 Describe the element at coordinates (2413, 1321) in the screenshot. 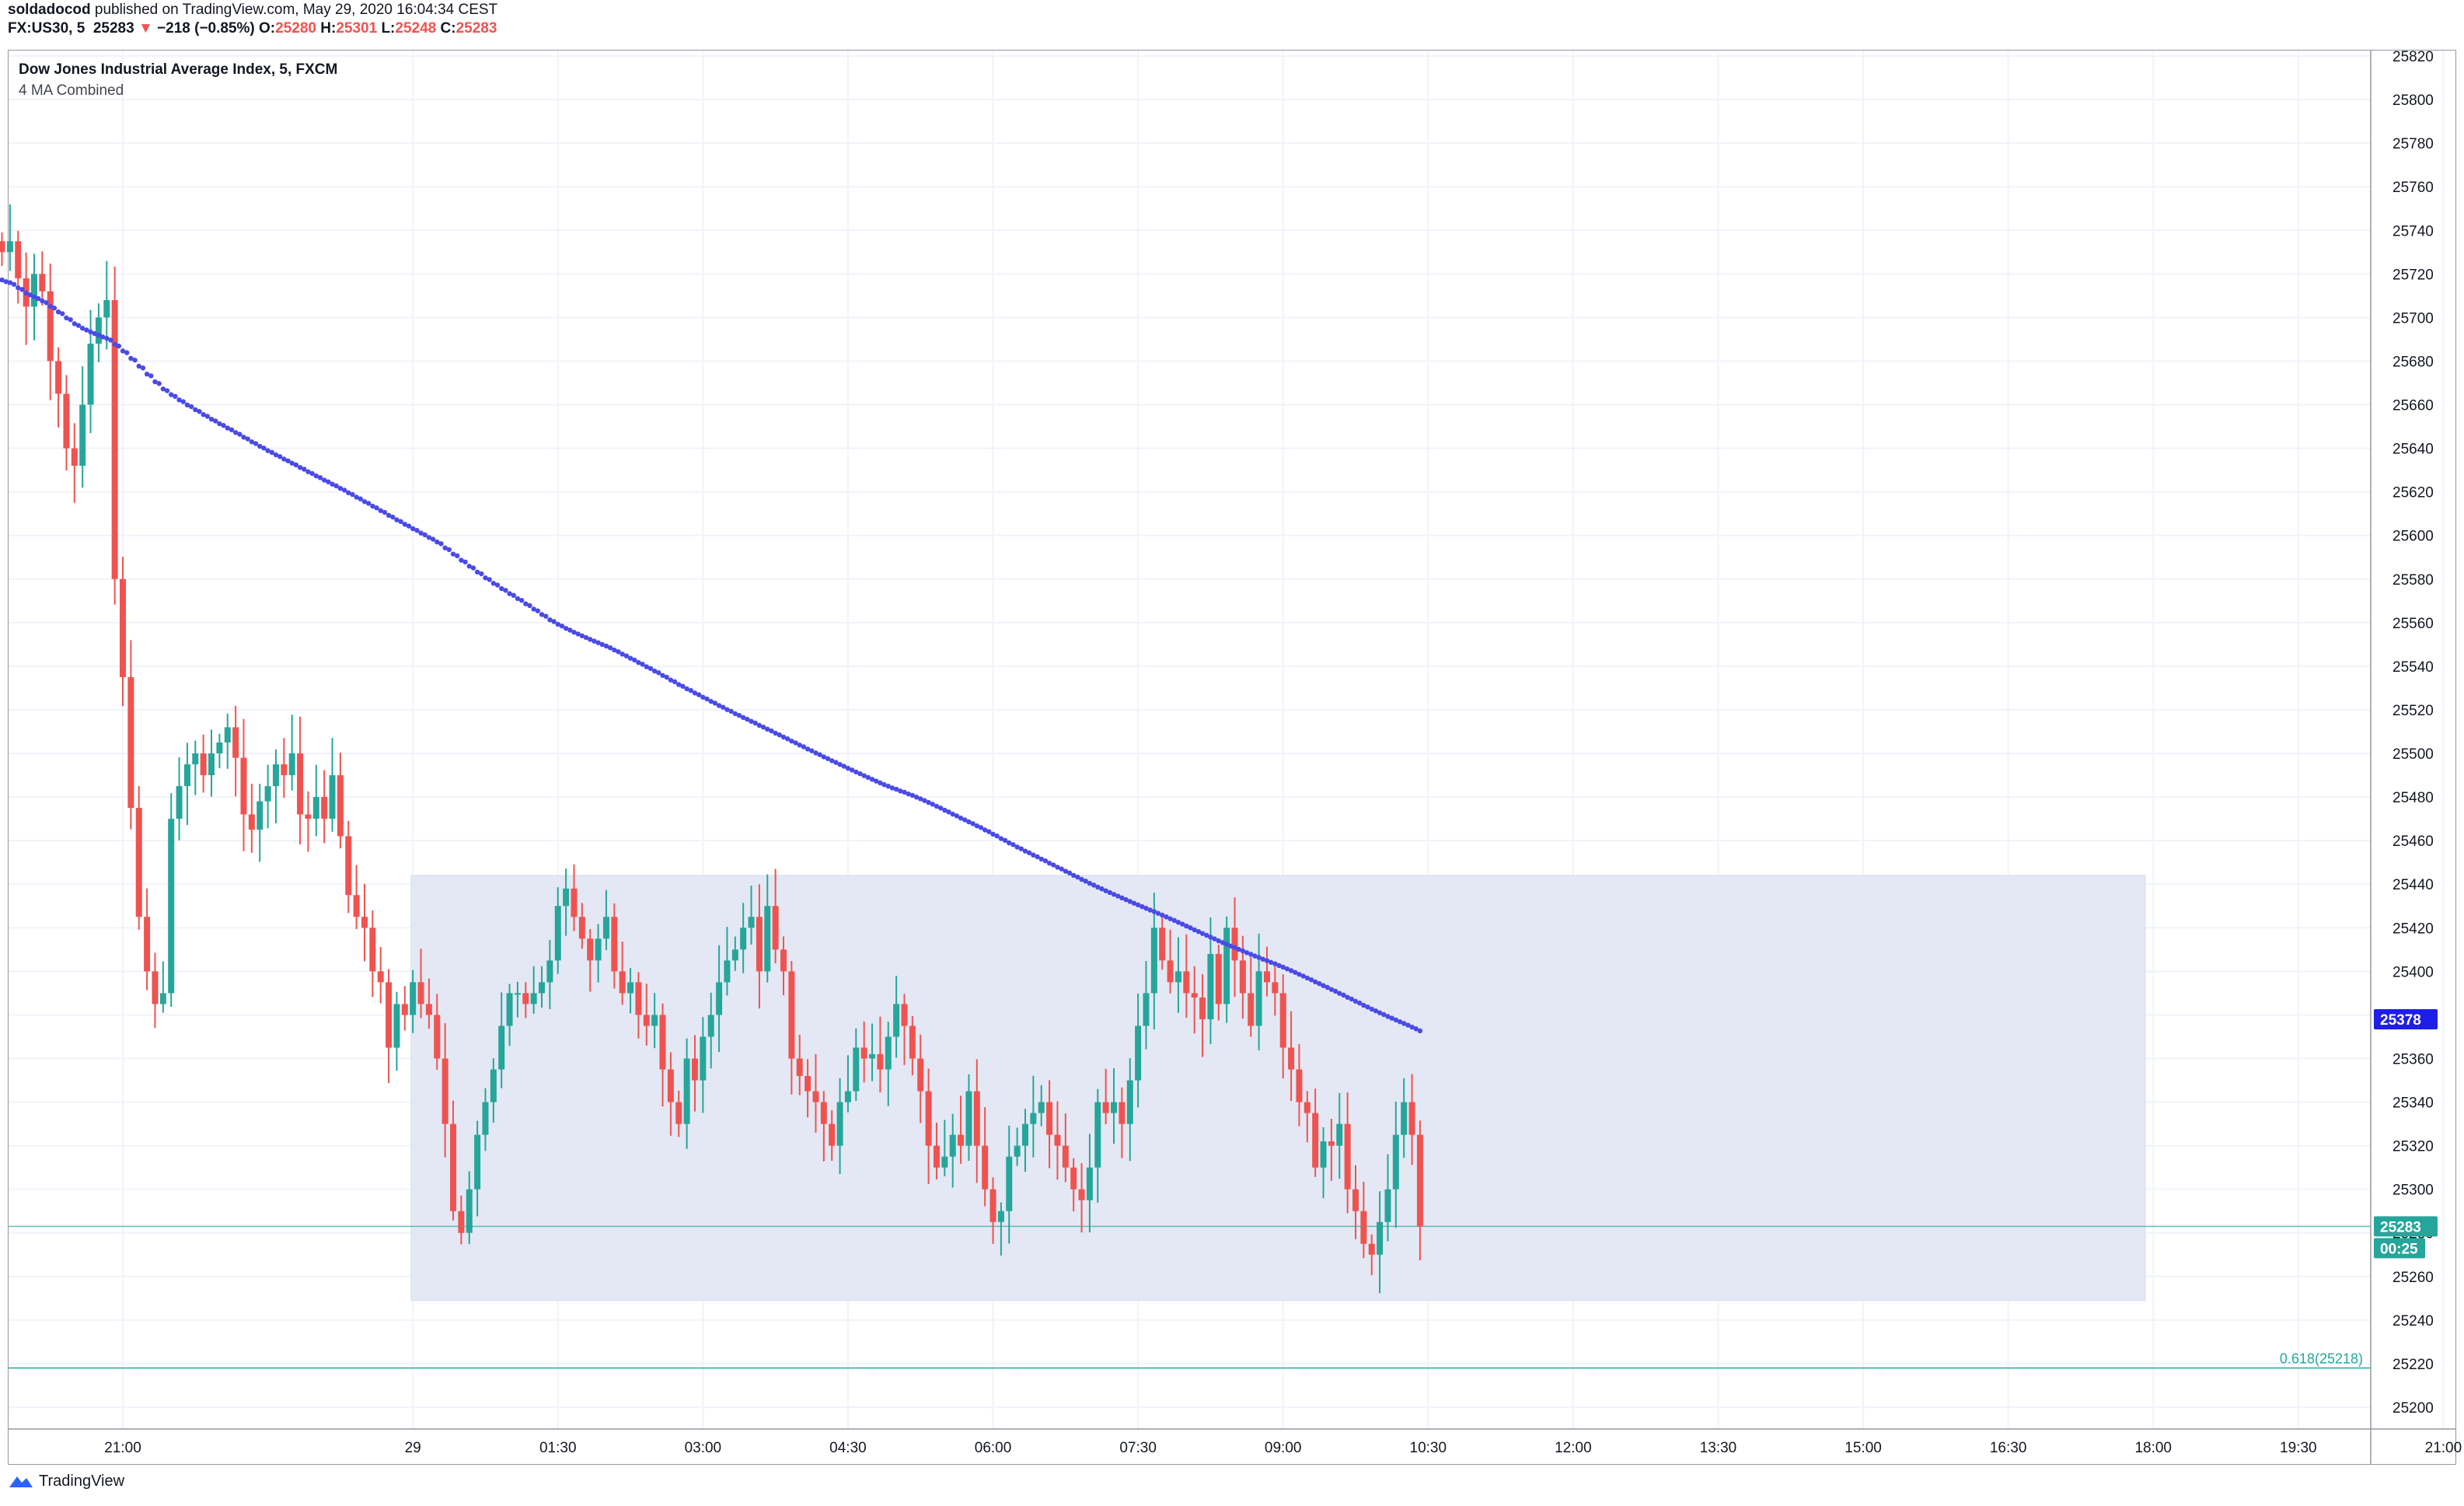

I see `y-tick-label: 25240` at that location.